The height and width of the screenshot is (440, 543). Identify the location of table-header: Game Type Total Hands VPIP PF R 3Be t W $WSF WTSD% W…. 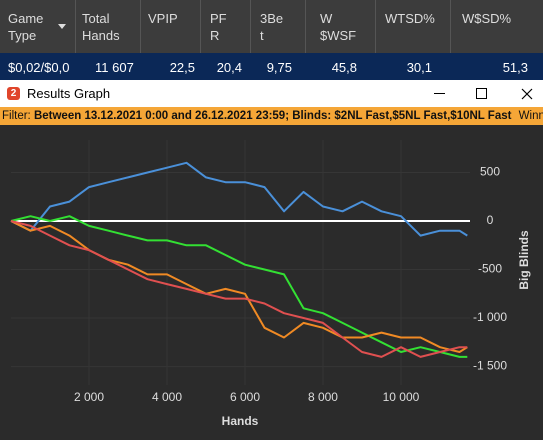
(271, 26).